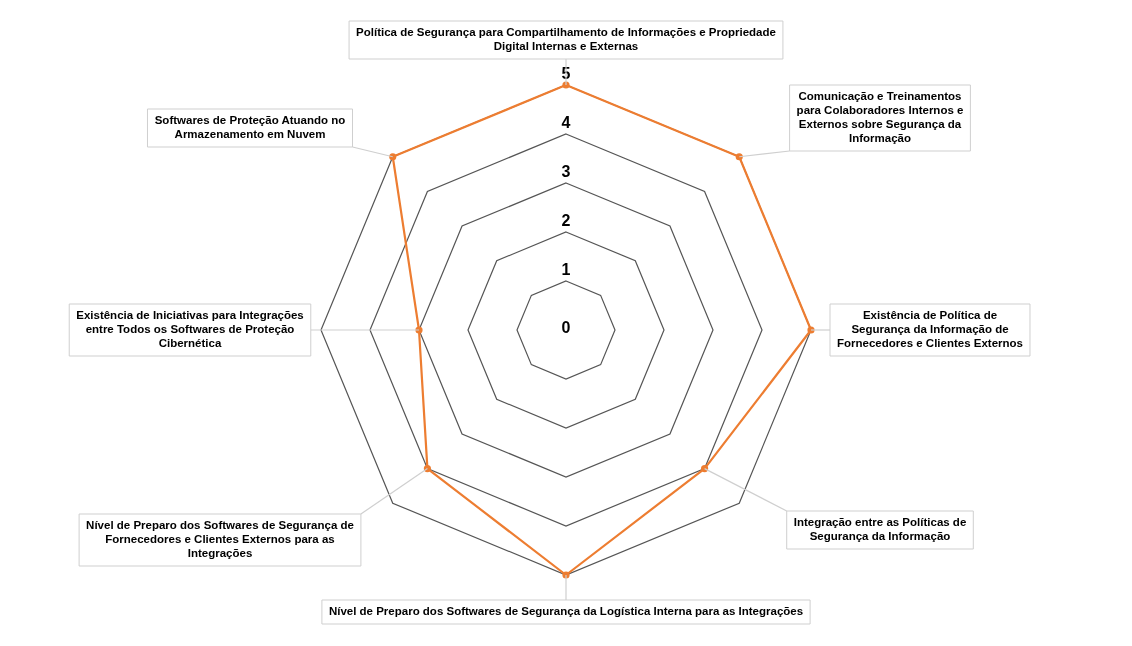 This screenshot has height=646, width=1132. What do you see at coordinates (566, 123) in the screenshot?
I see `y-tick-label: 4` at bounding box center [566, 123].